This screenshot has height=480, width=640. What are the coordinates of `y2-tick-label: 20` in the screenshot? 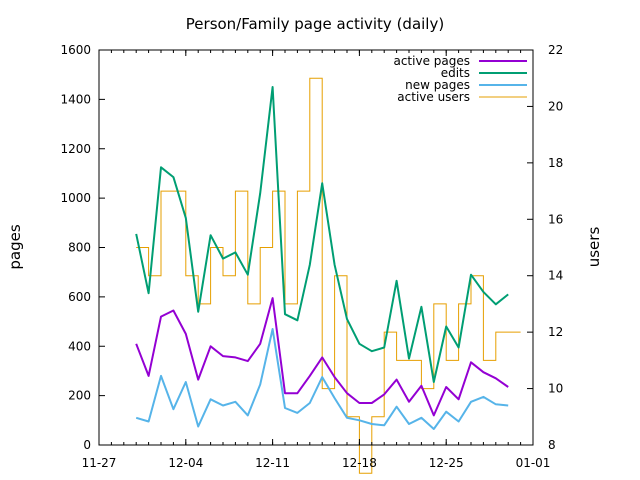 It's located at (555, 106).